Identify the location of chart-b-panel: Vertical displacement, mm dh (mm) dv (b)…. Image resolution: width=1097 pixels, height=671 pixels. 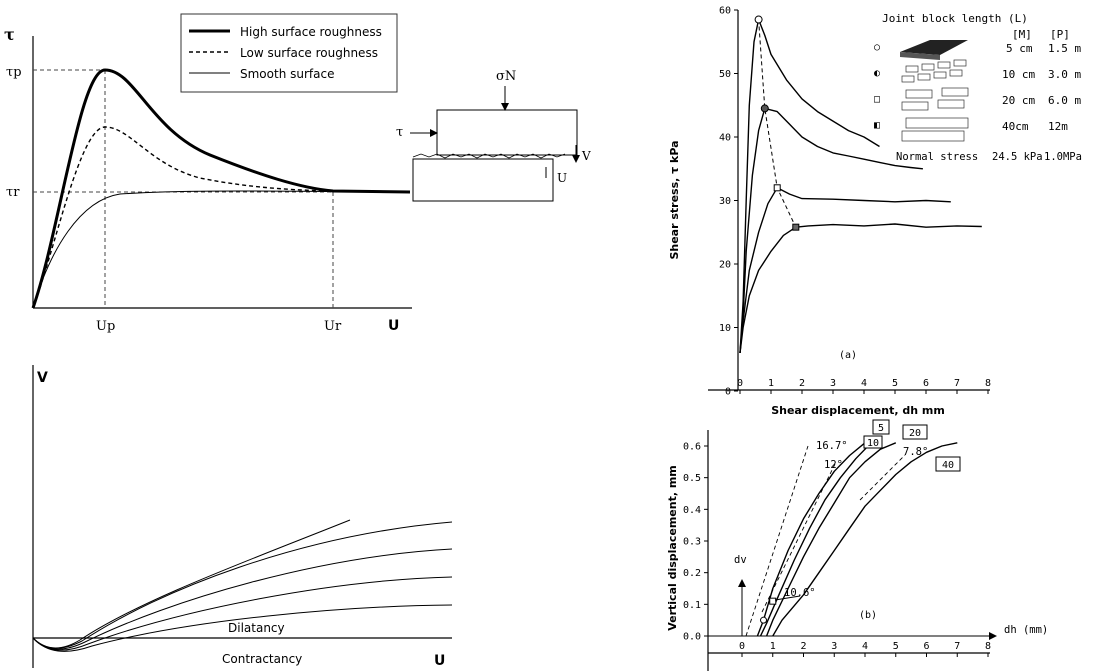
(857, 545).